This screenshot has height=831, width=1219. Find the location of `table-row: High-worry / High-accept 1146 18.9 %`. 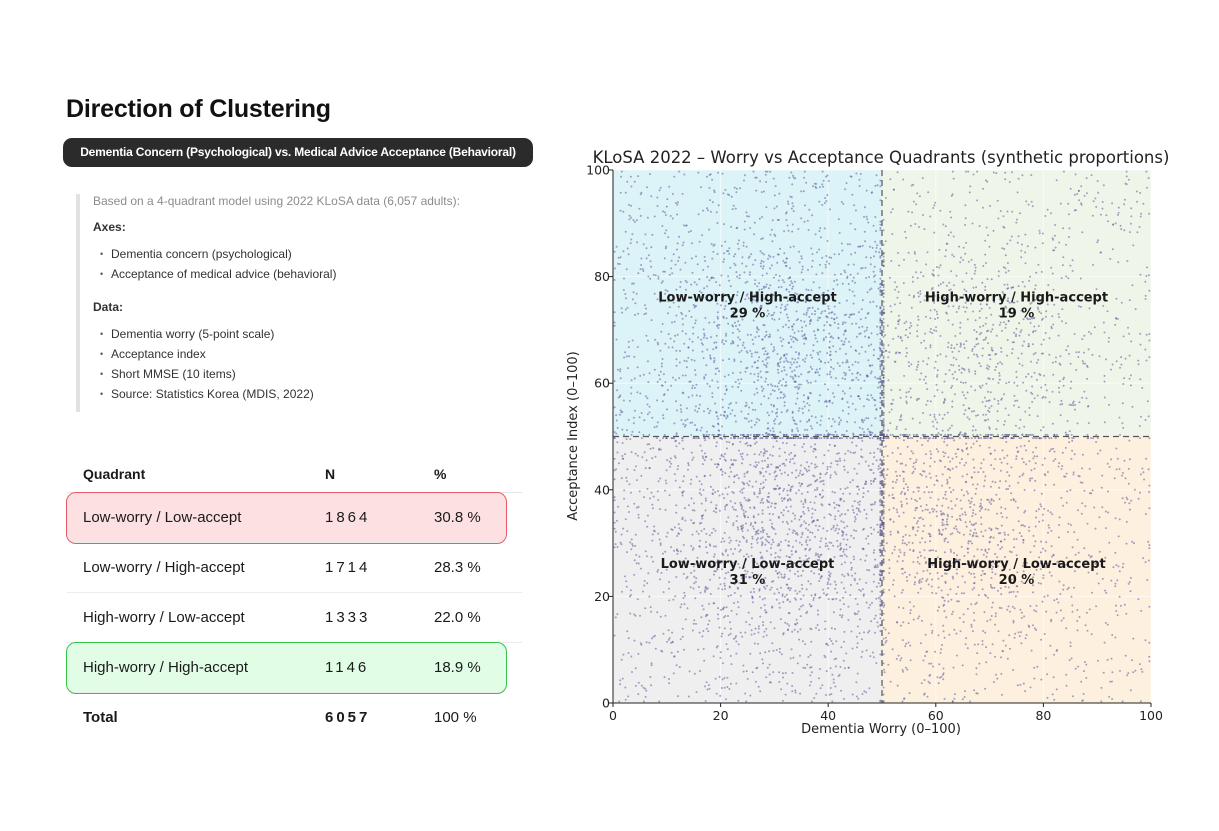

table-row: High-worry / High-accept 1146 18.9 % is located at coordinates (286, 668).